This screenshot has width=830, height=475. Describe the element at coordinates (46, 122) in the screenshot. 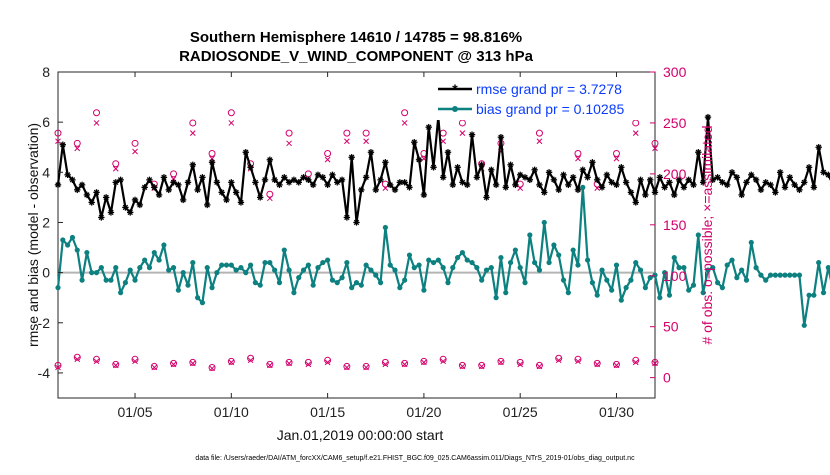

I see `y-tick-label: 6` at that location.